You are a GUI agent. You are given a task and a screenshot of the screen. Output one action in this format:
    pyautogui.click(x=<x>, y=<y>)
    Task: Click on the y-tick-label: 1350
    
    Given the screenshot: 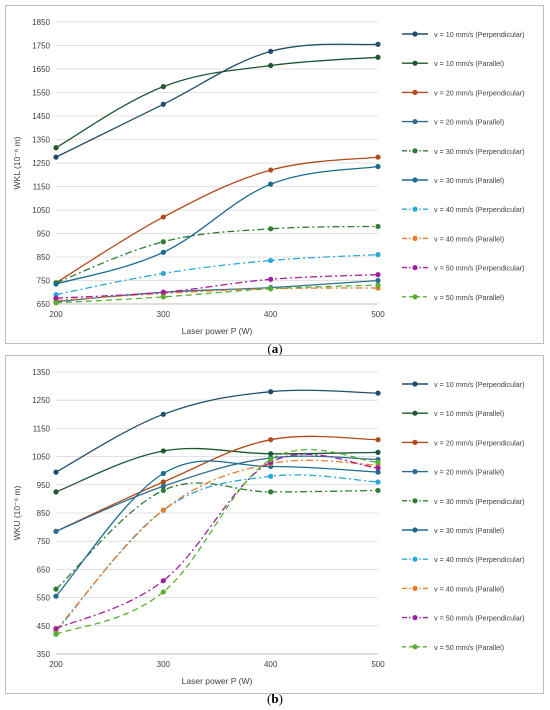 What is the action you would take?
    pyautogui.click(x=41, y=140)
    